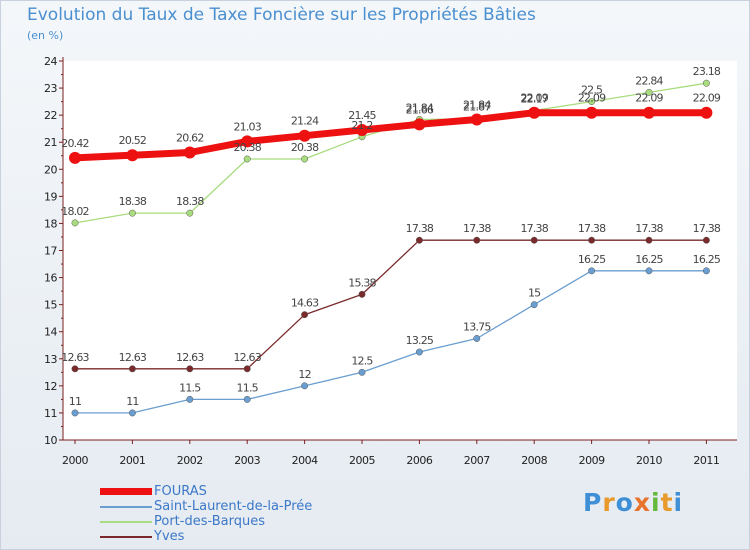  What do you see at coordinates (75, 460) in the screenshot?
I see `x-tick-label: 2000` at bounding box center [75, 460].